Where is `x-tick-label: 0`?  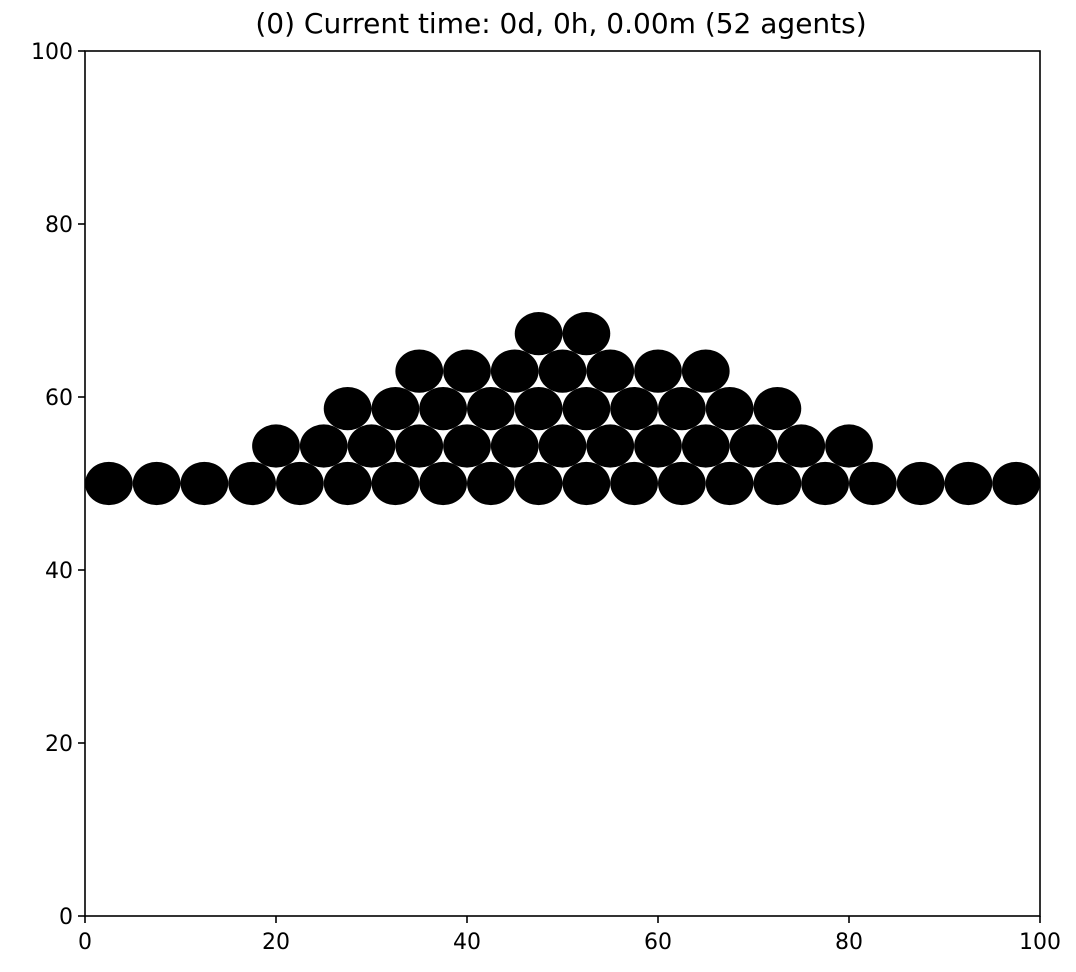
x-tick-label: 0 is located at coordinates (85, 942).